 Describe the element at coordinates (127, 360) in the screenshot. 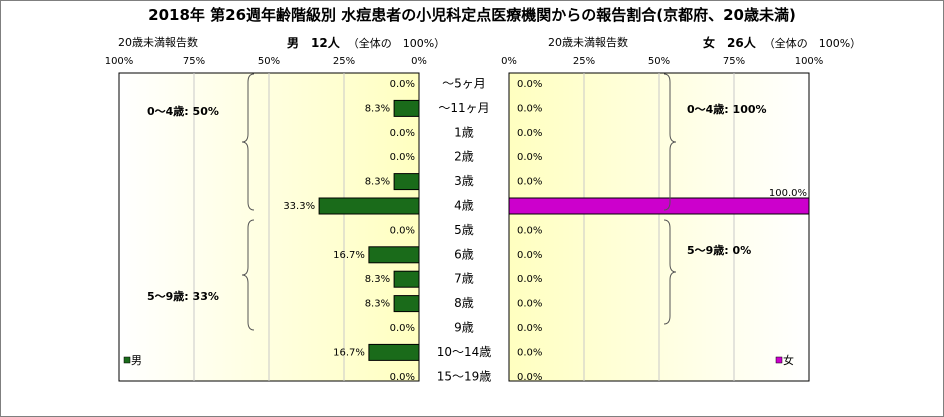

I see `male-legend-swatch` at that location.